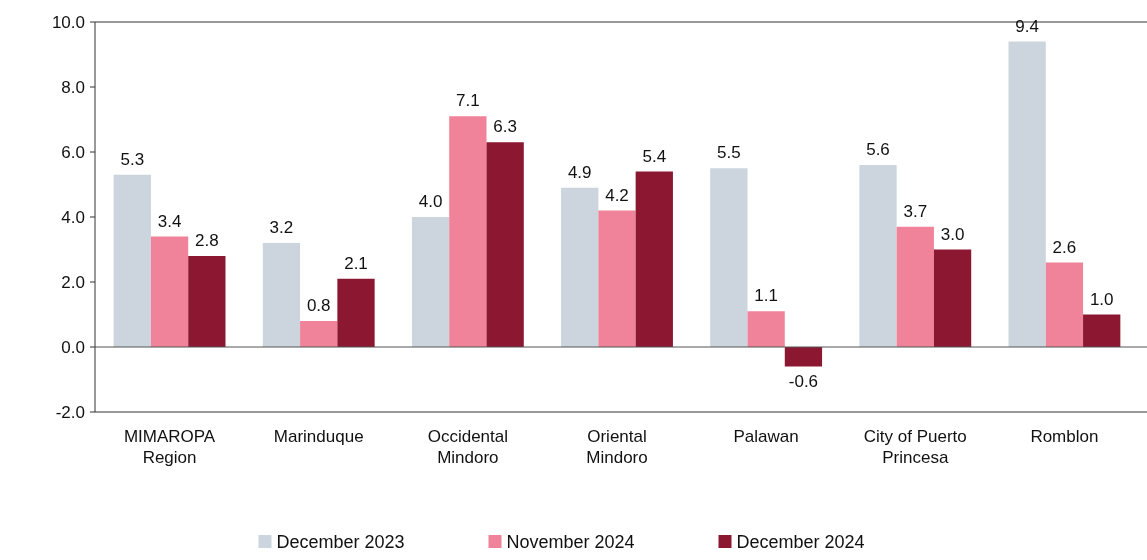  What do you see at coordinates (318, 305) in the screenshot?
I see `data-label: 0.8` at bounding box center [318, 305].